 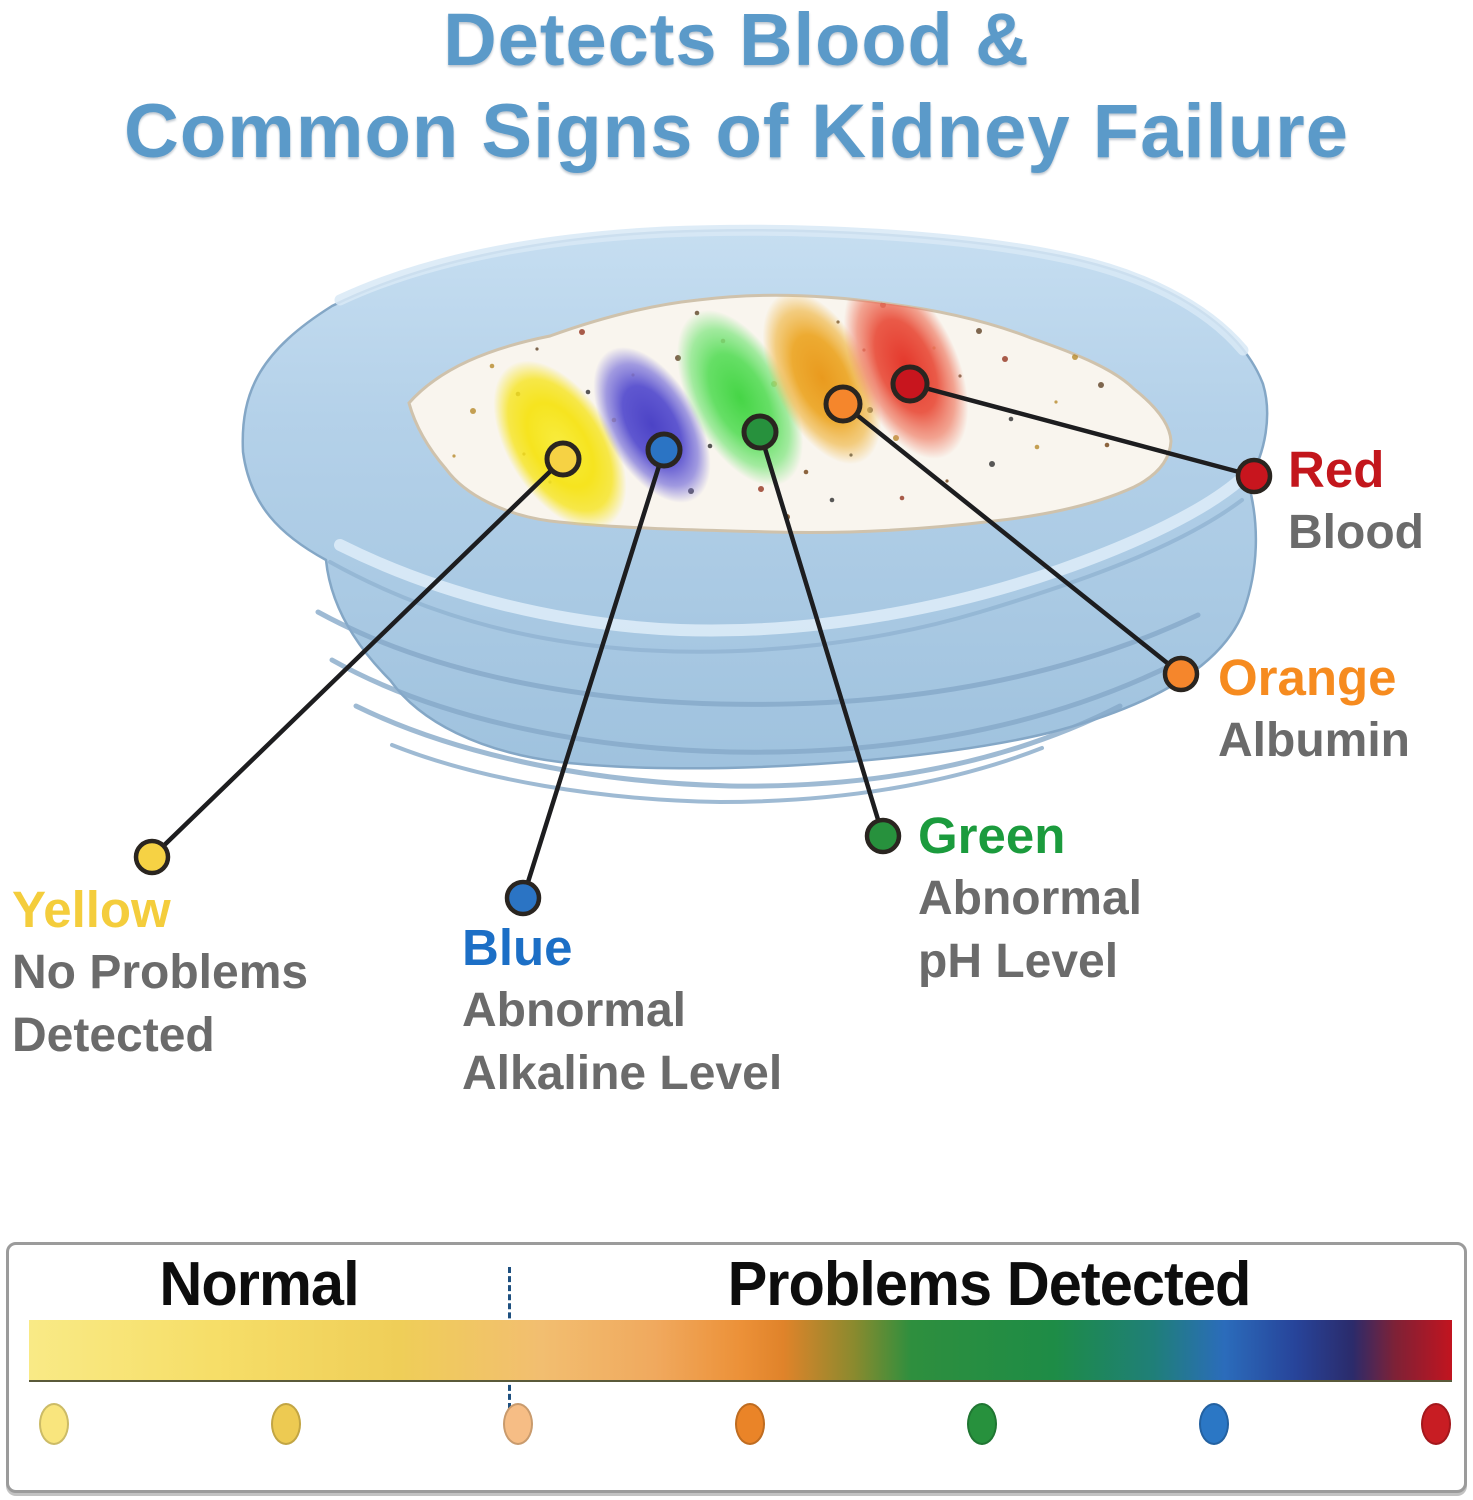 I want to click on pan-front-rim-edge, so click(x=786, y=576).